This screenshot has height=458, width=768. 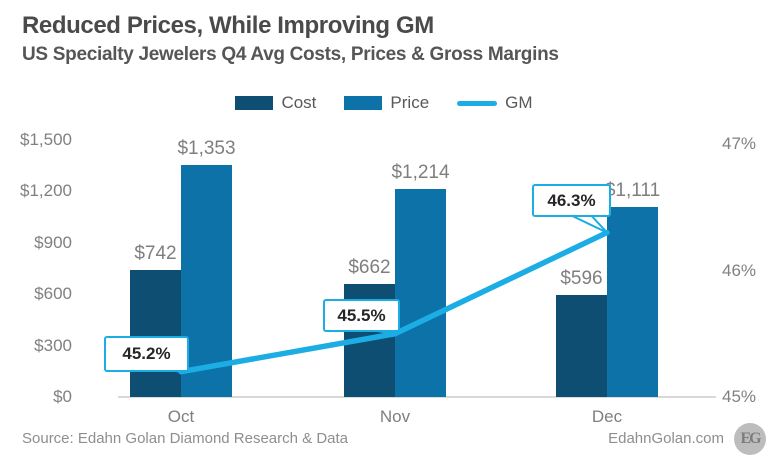 I want to click on legend-label-price: Price, so click(x=410, y=102).